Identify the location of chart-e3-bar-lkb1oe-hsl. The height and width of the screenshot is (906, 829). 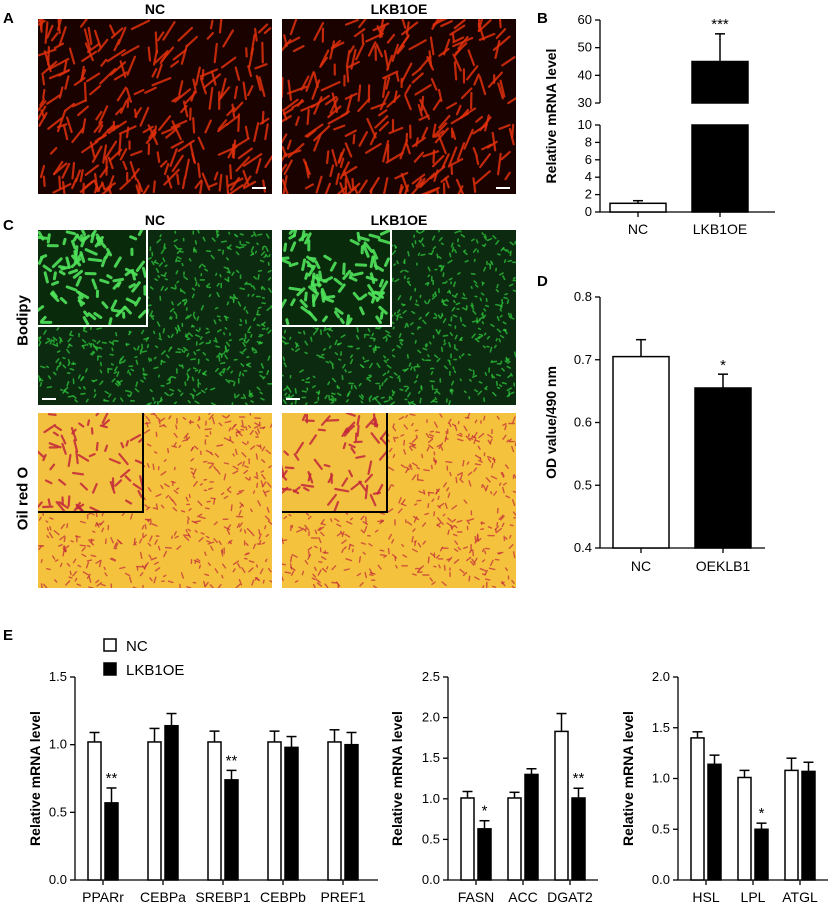
(714, 822).